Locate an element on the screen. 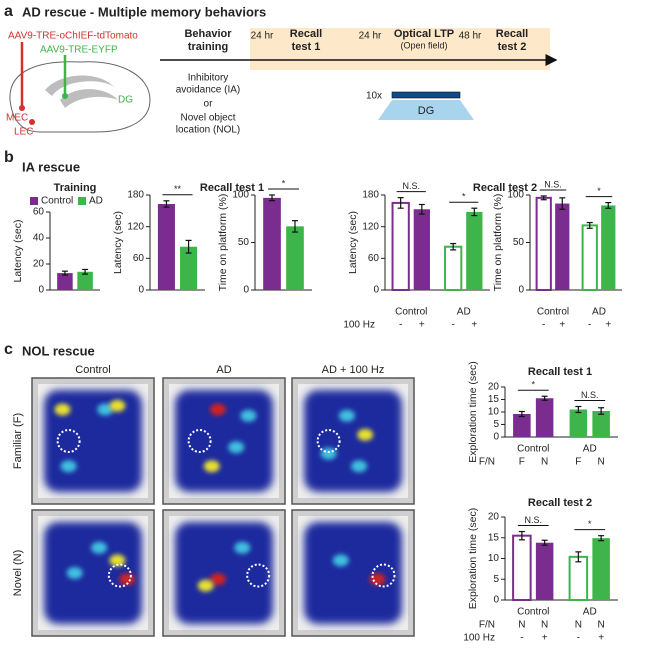  step-note: (Open field) is located at coordinates (423, 45).